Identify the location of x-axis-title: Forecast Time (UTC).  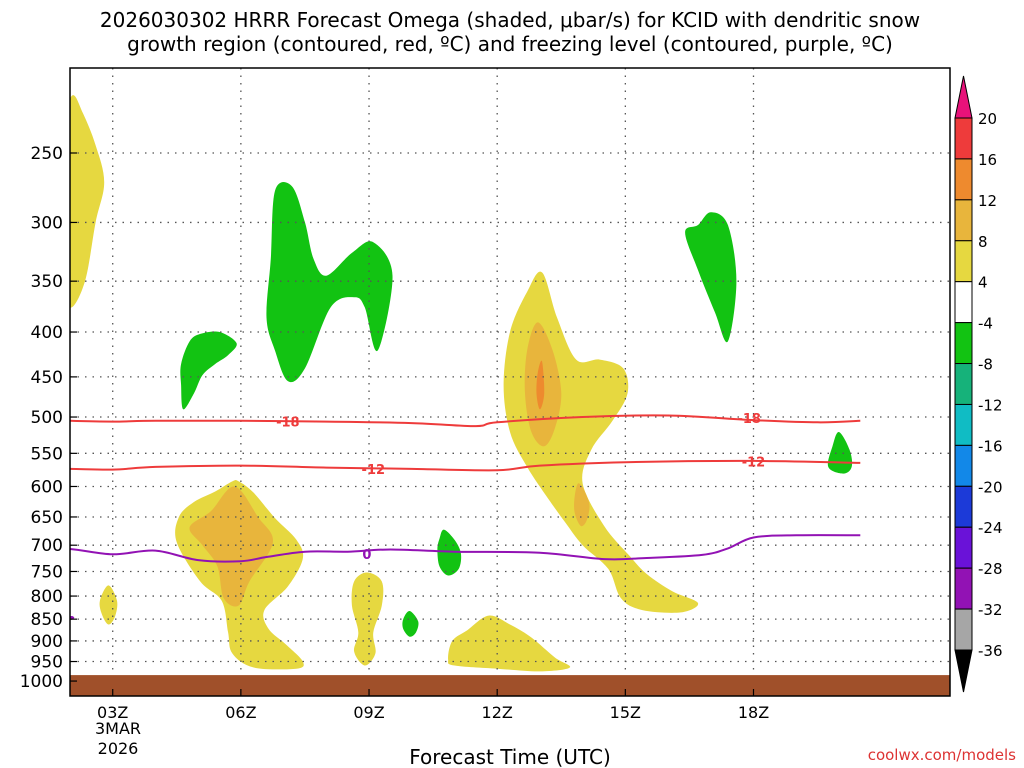
(510, 756).